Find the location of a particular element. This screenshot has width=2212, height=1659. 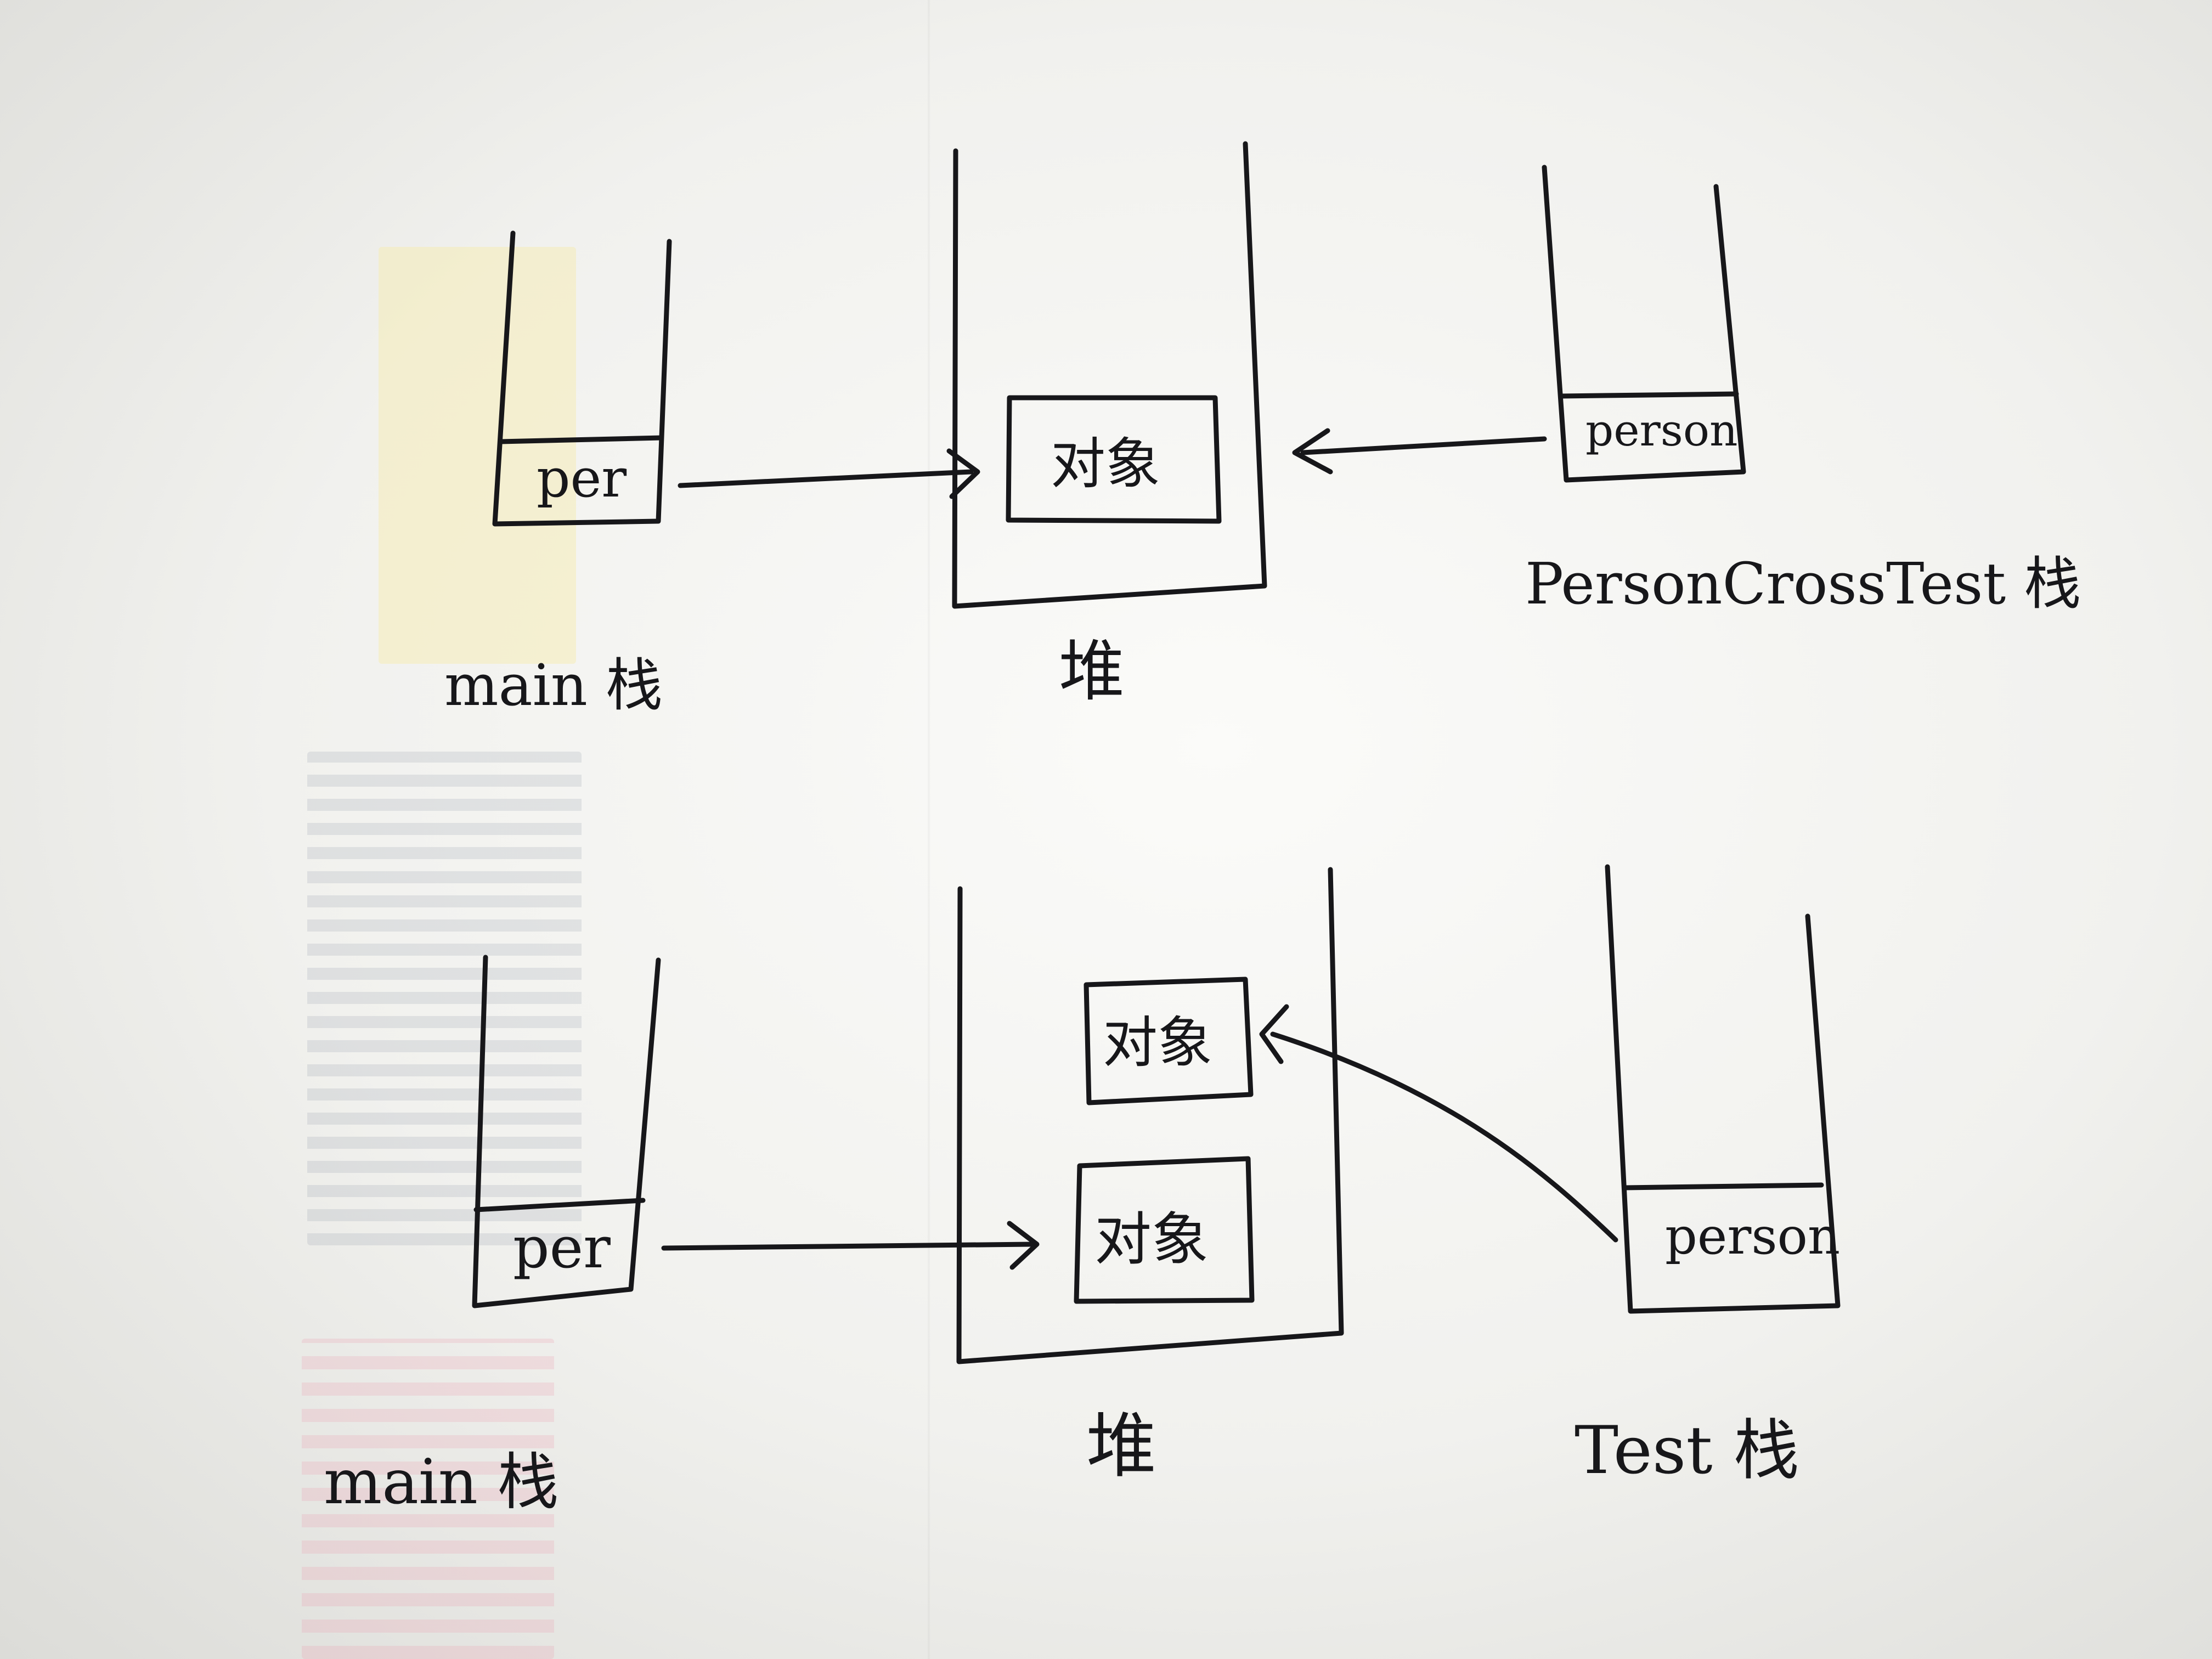

bottom-main-stack-walls is located at coordinates (567, 1132).